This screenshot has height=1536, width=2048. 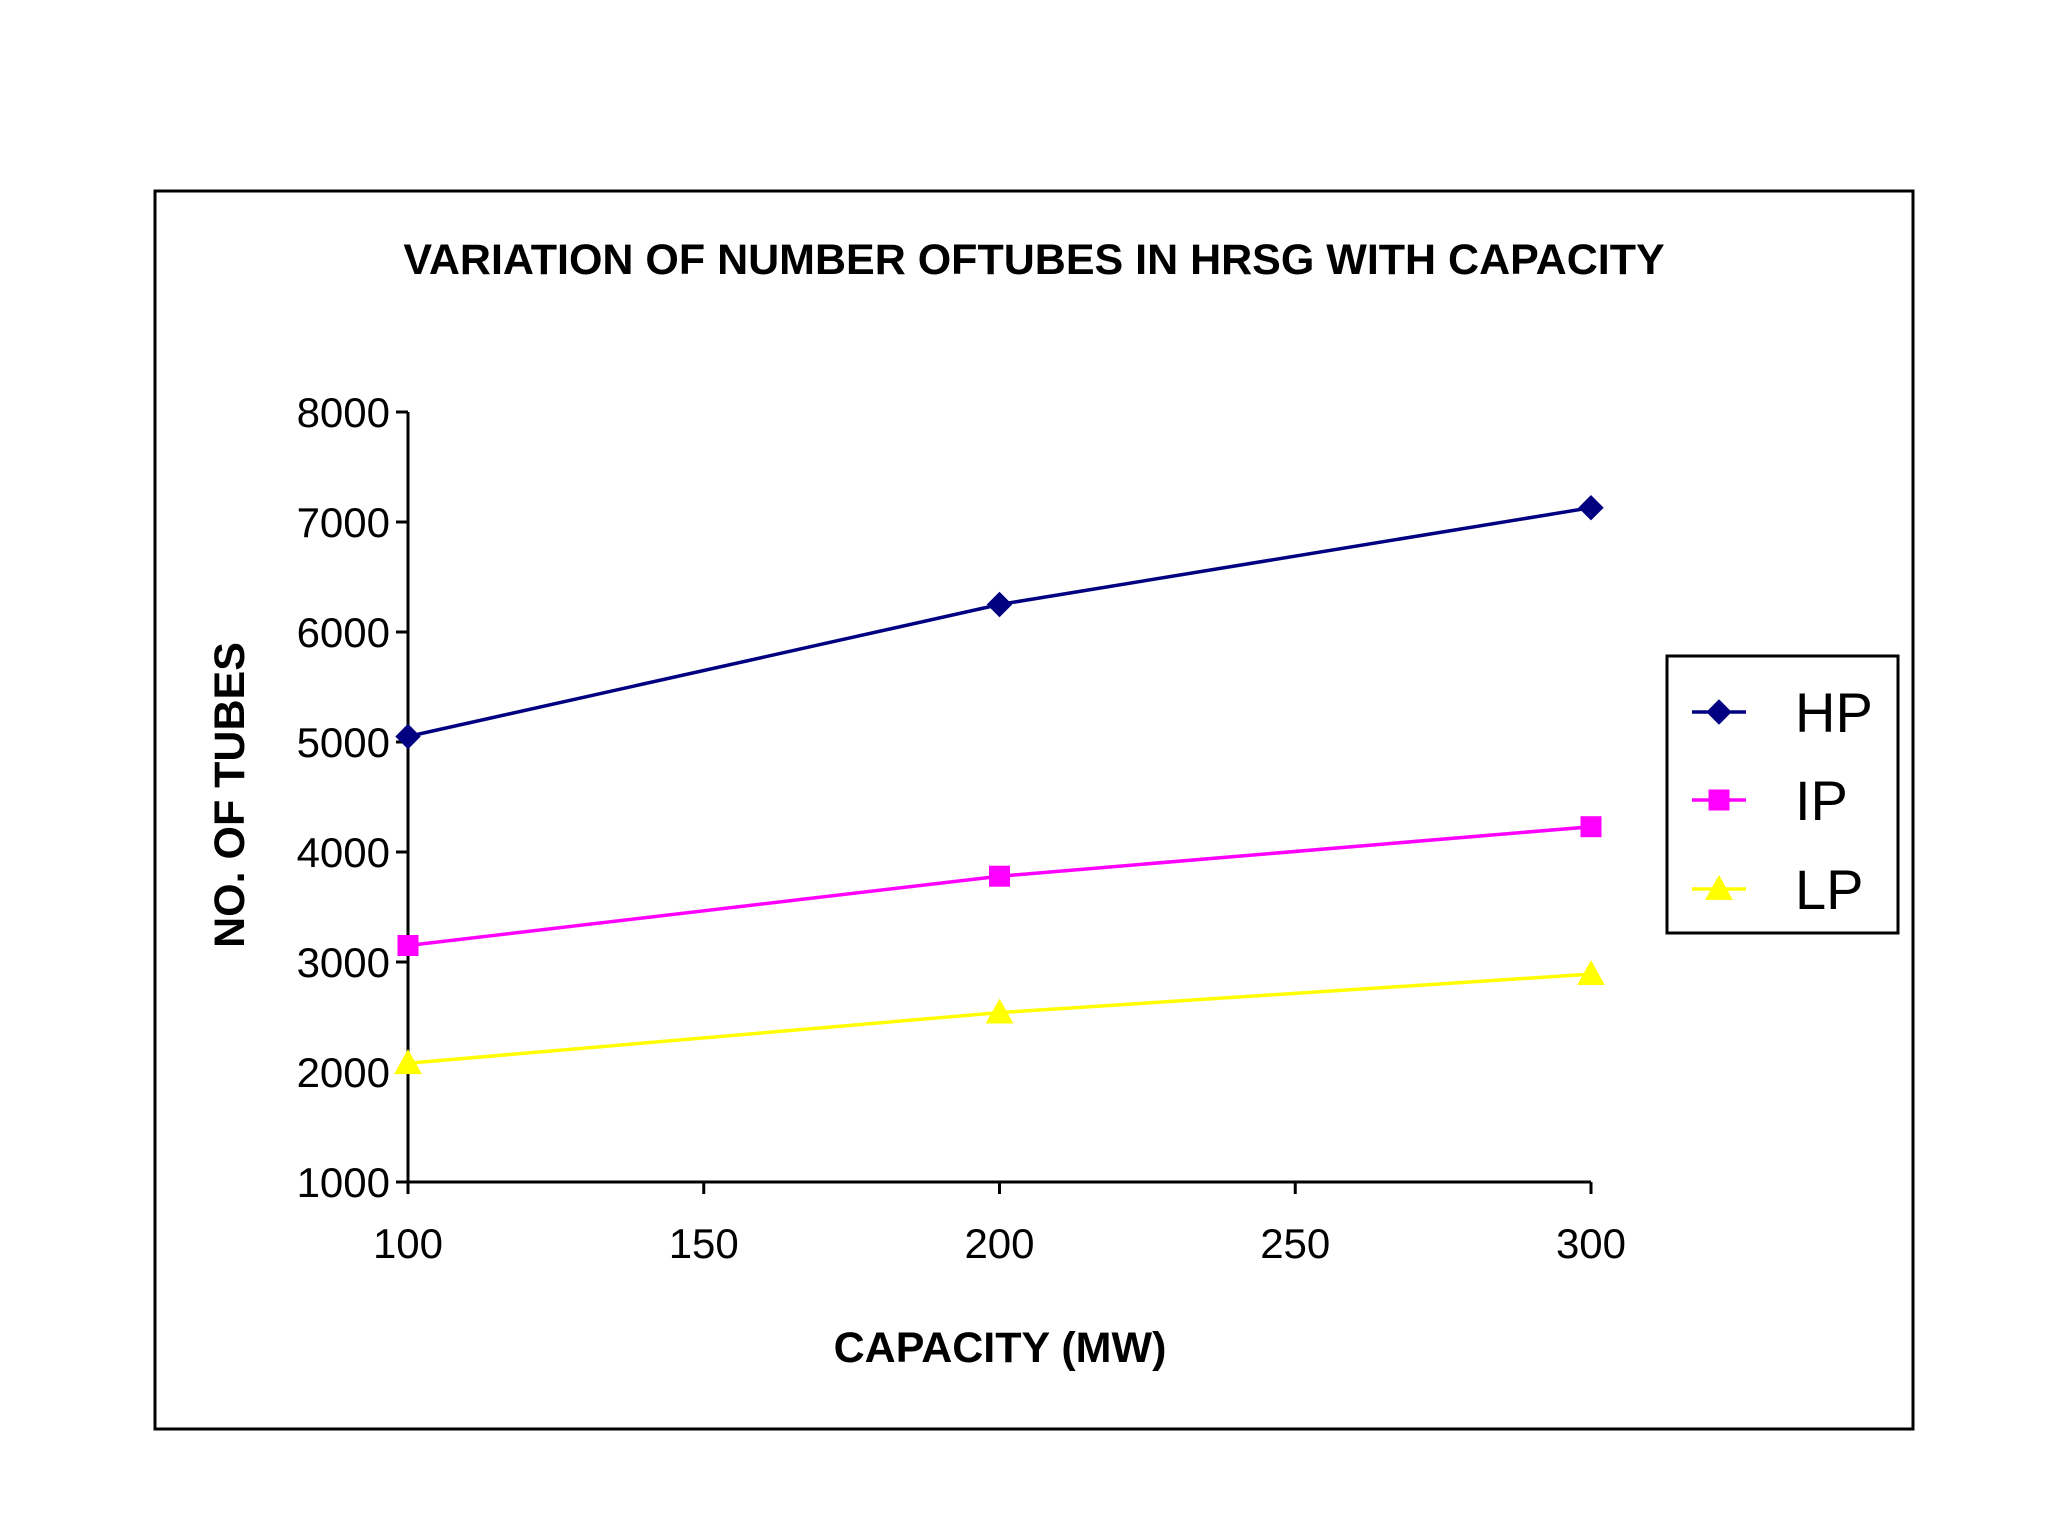 What do you see at coordinates (999, 1243) in the screenshot?
I see `x-tick-label: 200` at bounding box center [999, 1243].